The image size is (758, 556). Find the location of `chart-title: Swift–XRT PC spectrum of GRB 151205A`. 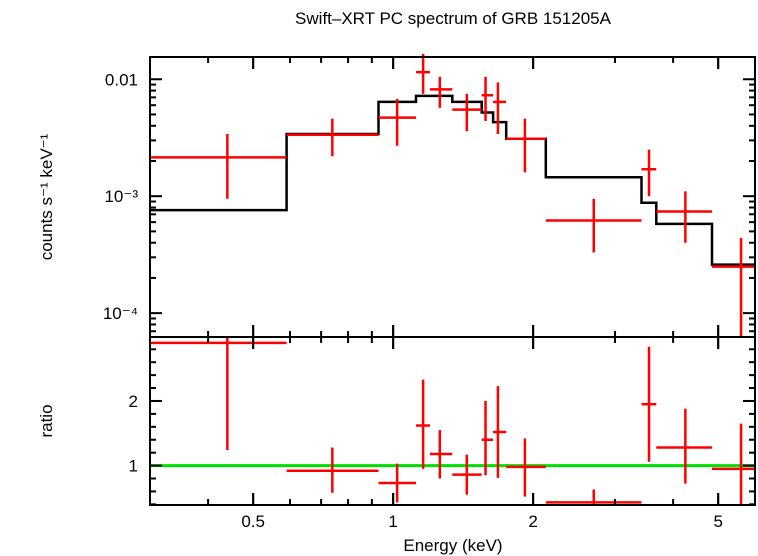

chart-title: Swift–XRT PC spectrum of GRB 151205A is located at coordinates (453, 18).